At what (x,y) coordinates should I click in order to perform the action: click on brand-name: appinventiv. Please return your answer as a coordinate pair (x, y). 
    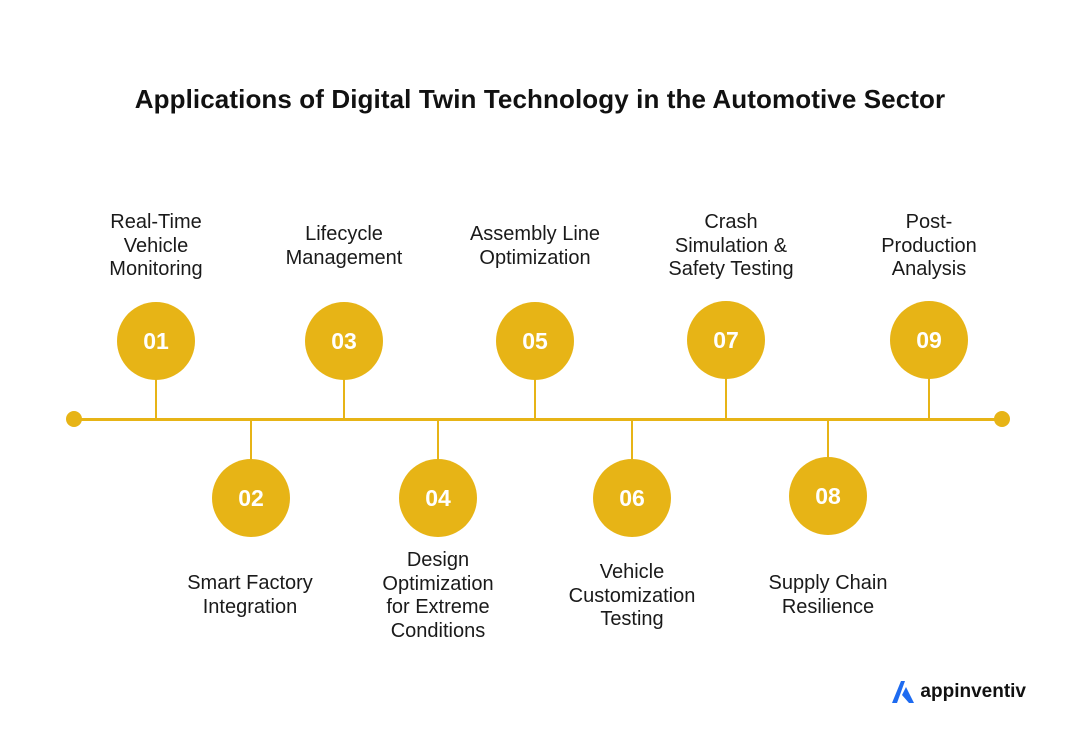
    Looking at the image, I should click on (973, 691).